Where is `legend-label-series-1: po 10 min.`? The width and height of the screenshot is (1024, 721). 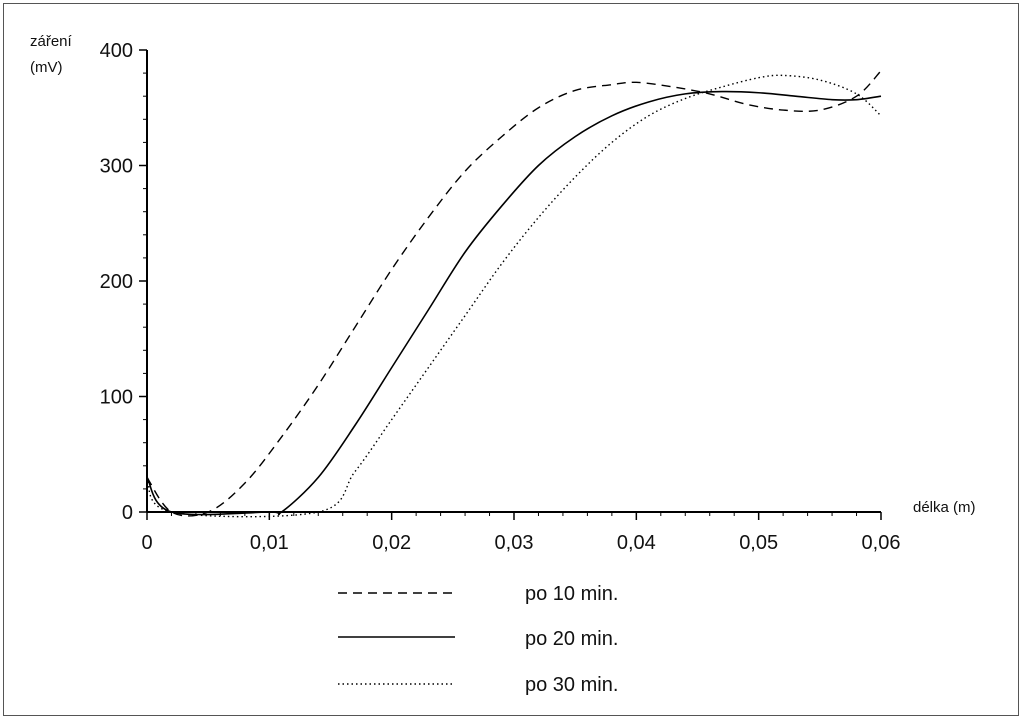
legend-label-series-1: po 10 min. is located at coordinates (571, 594).